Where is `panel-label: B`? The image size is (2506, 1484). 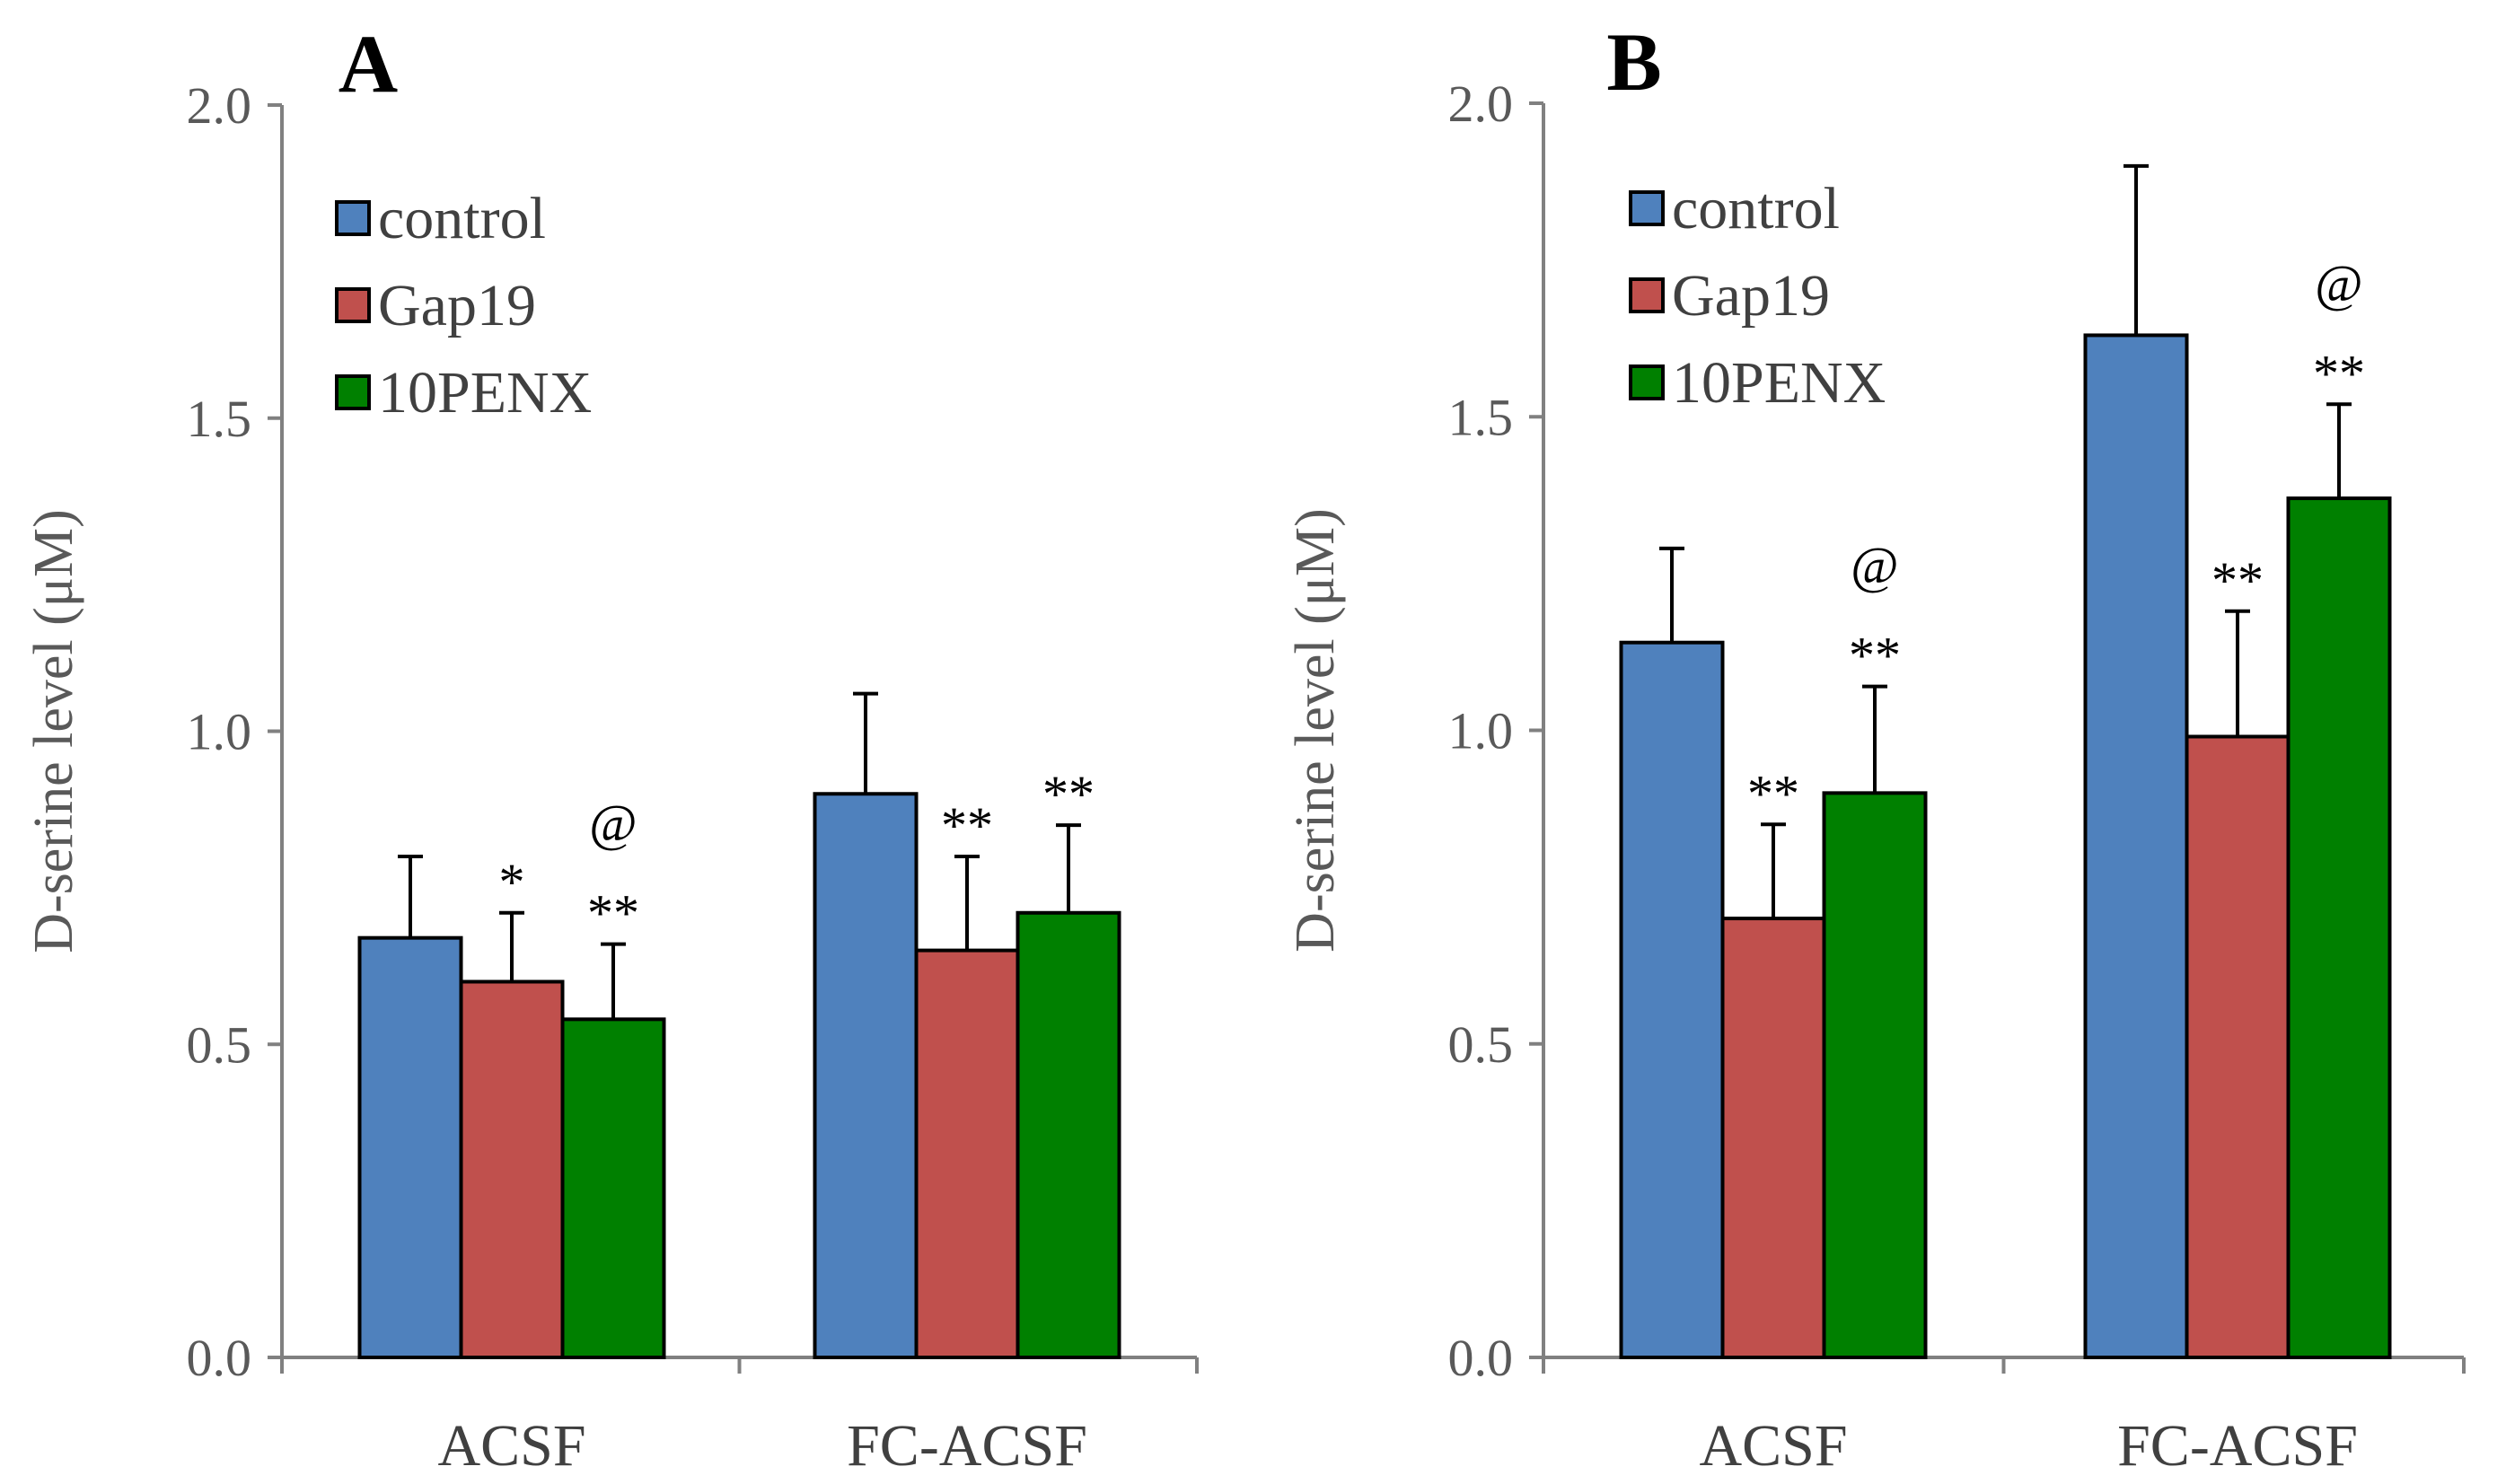
panel-label: B is located at coordinates (1633, 62).